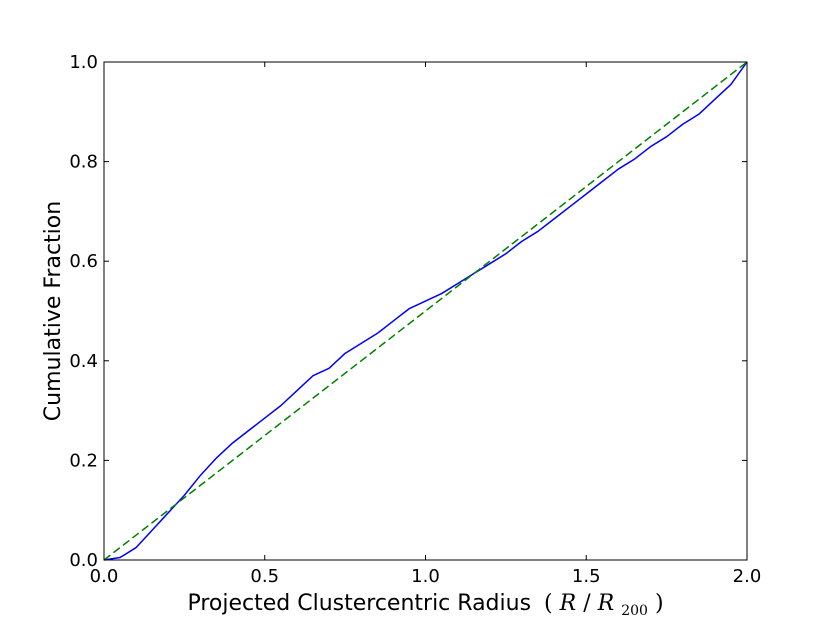 This screenshot has width=830, height=623. What do you see at coordinates (83, 62) in the screenshot?
I see `y-tick-label: 1.0` at bounding box center [83, 62].